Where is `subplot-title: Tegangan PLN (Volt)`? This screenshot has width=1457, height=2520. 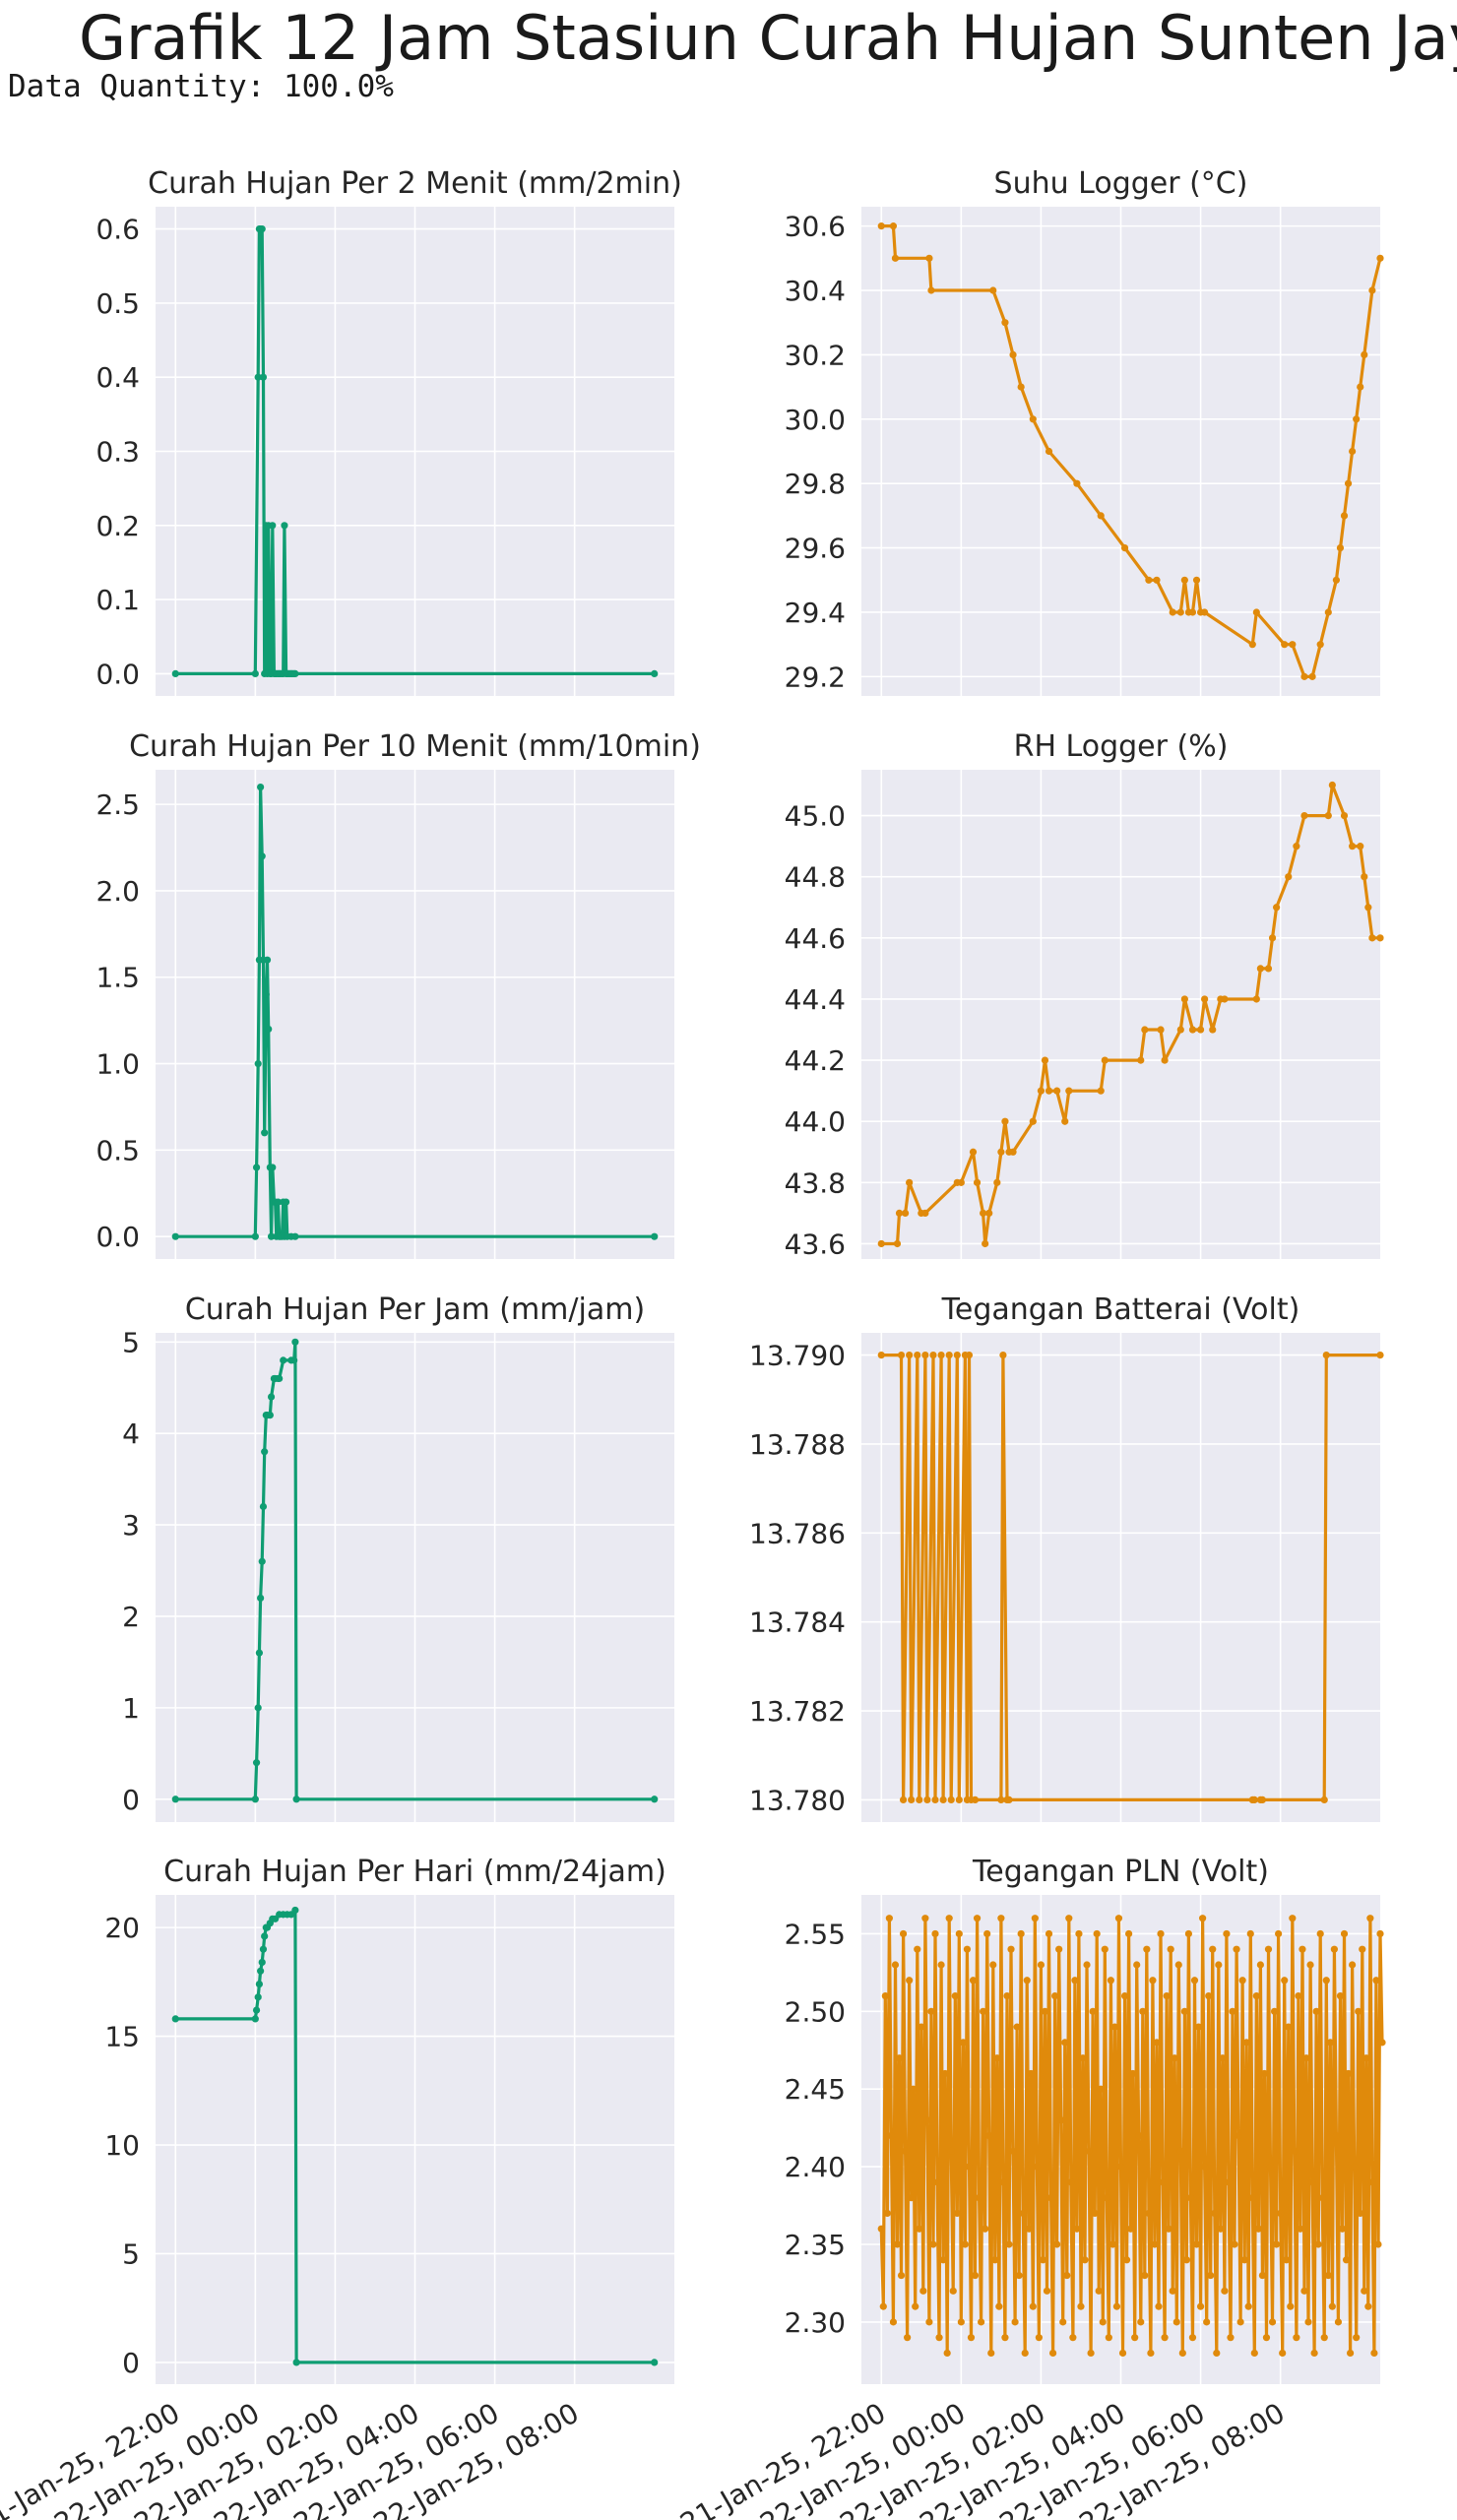
subplot-title: Tegangan PLN (Volt) is located at coordinates (1120, 1872).